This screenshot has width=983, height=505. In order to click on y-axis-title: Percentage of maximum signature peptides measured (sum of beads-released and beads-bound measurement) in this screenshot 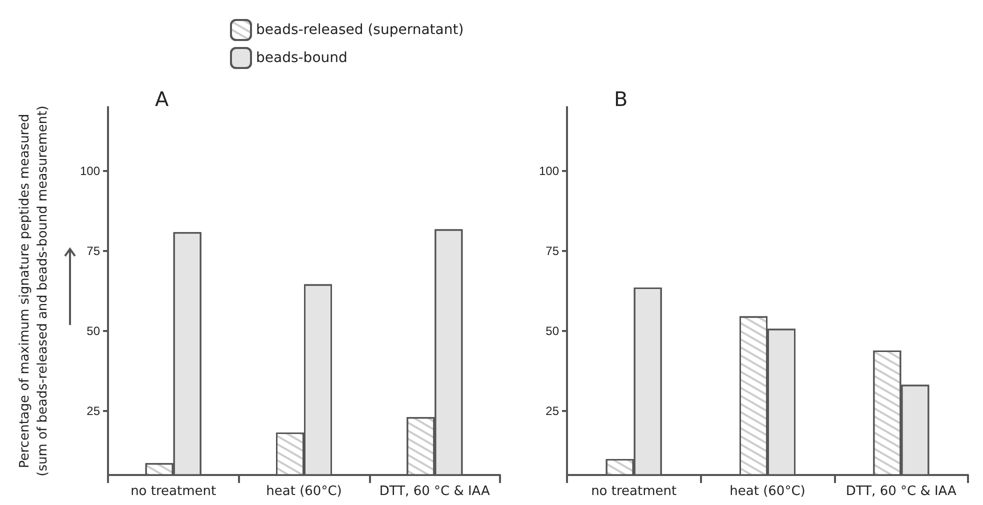, I will do `click(34, 291)`.